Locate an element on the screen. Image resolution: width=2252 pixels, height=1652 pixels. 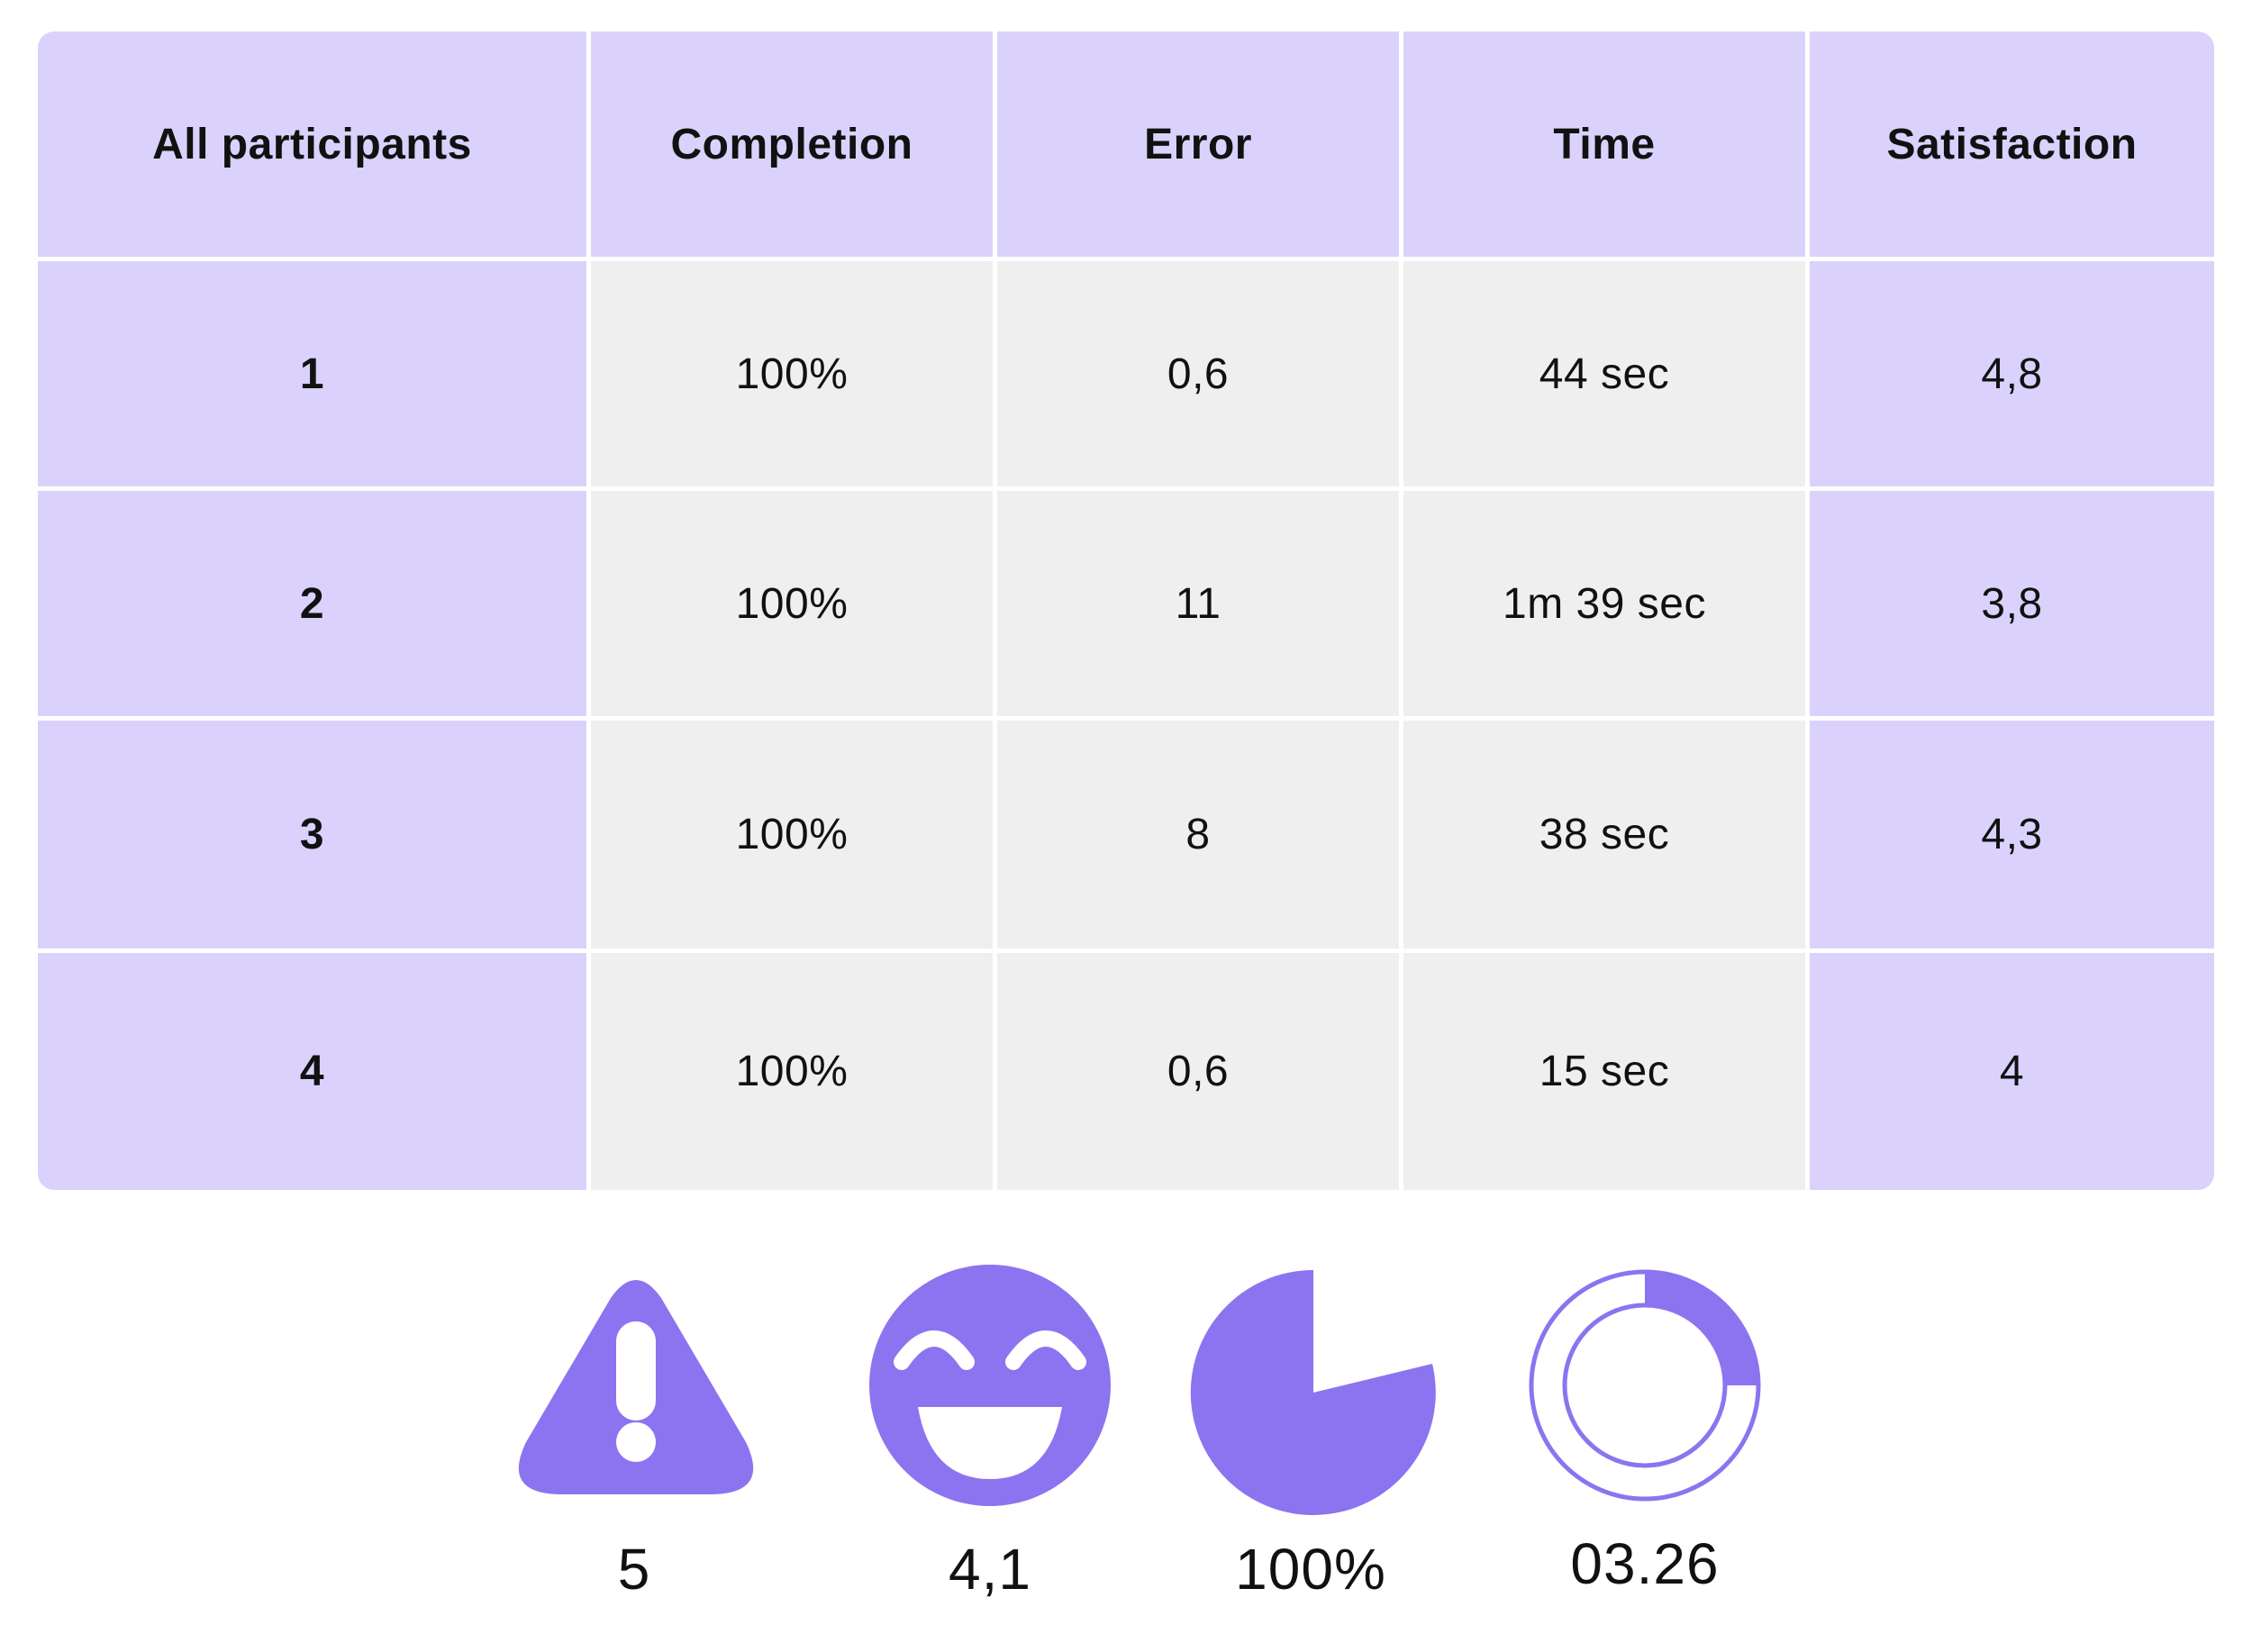
error-cell: 8 is located at coordinates (1200, 837).